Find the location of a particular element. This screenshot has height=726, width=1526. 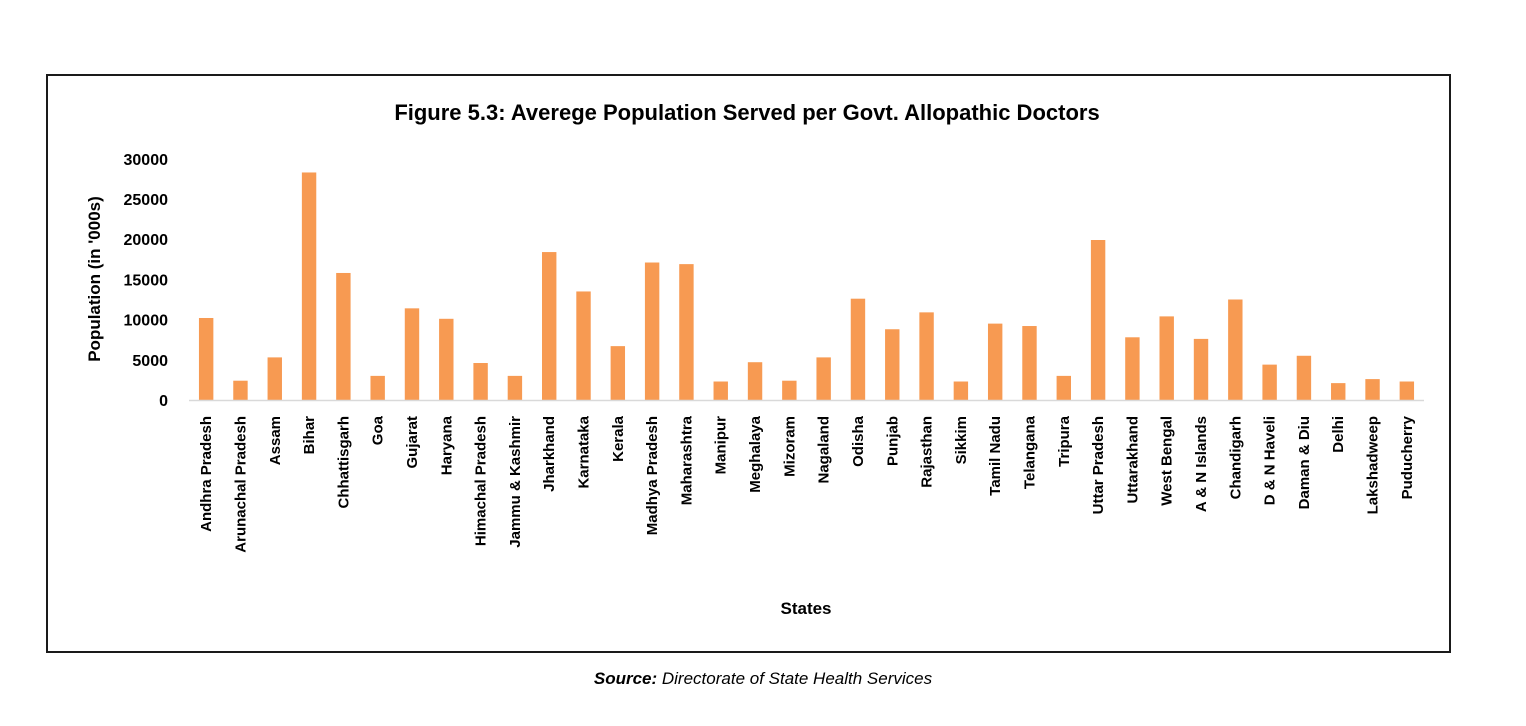

x-tick-label: Manipur is located at coordinates (721, 445).